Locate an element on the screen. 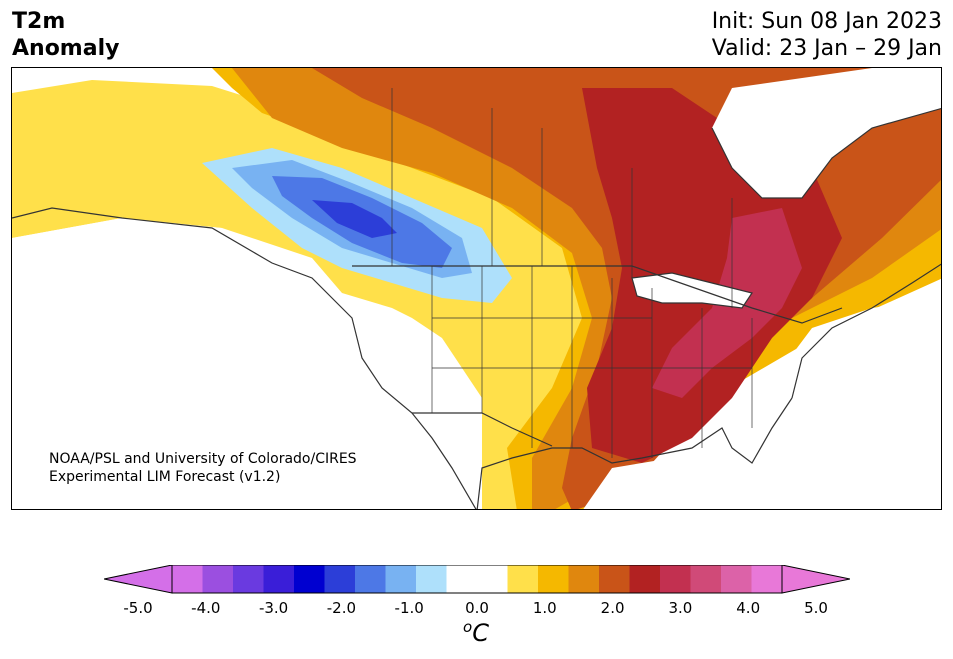  us-canada-border is located at coordinates (597, 294).